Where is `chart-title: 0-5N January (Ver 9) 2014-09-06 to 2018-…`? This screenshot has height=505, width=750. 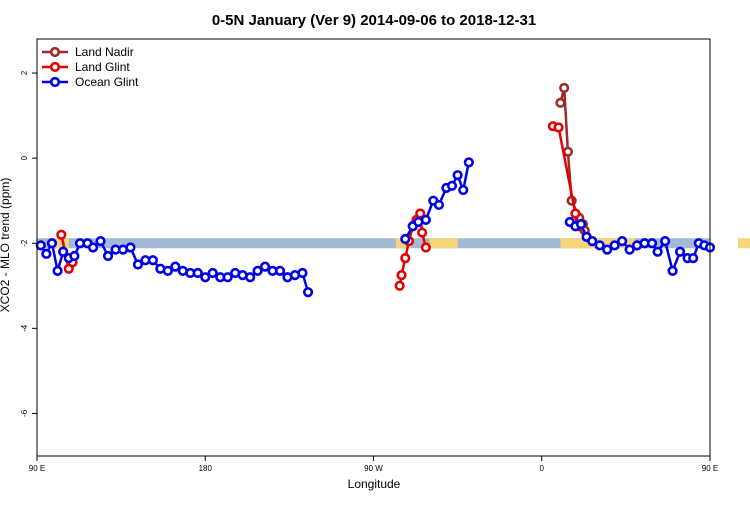
chart-title: 0-5N January (Ver 9) 2014-09-06 to 2018-… is located at coordinates (374, 20).